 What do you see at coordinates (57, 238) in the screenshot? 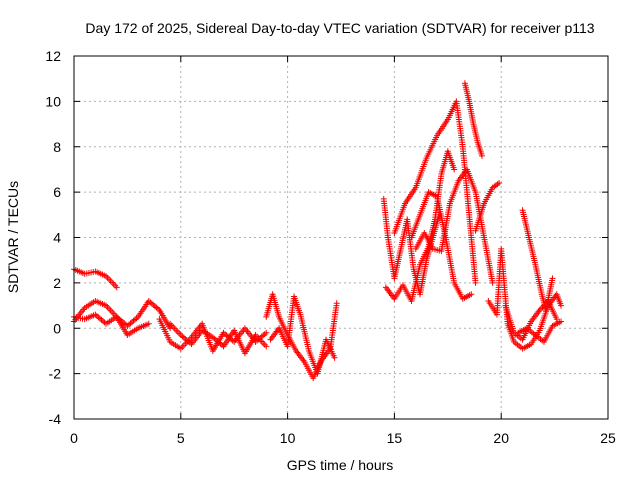
I see `y-tick-label: 4` at bounding box center [57, 238].